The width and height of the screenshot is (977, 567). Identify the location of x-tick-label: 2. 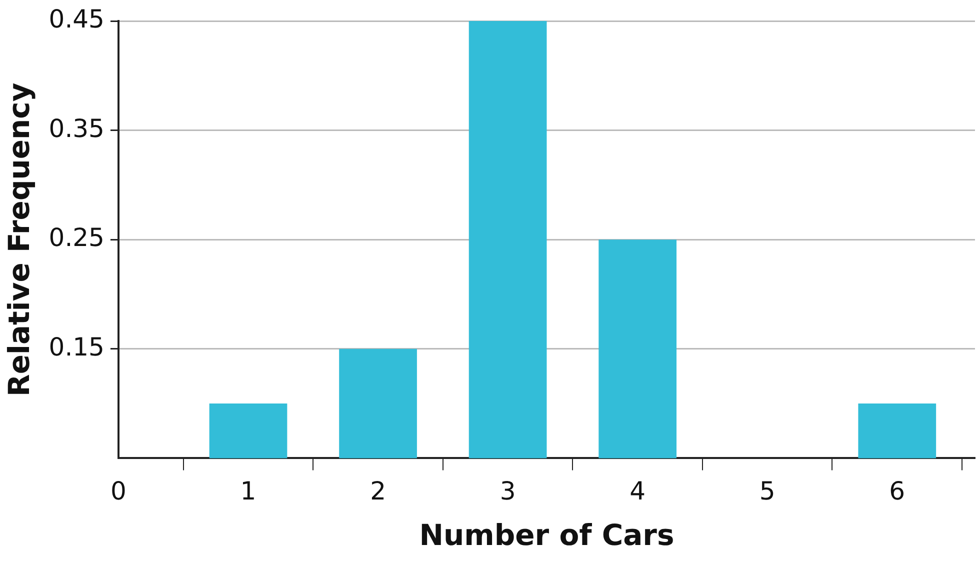
(378, 491).